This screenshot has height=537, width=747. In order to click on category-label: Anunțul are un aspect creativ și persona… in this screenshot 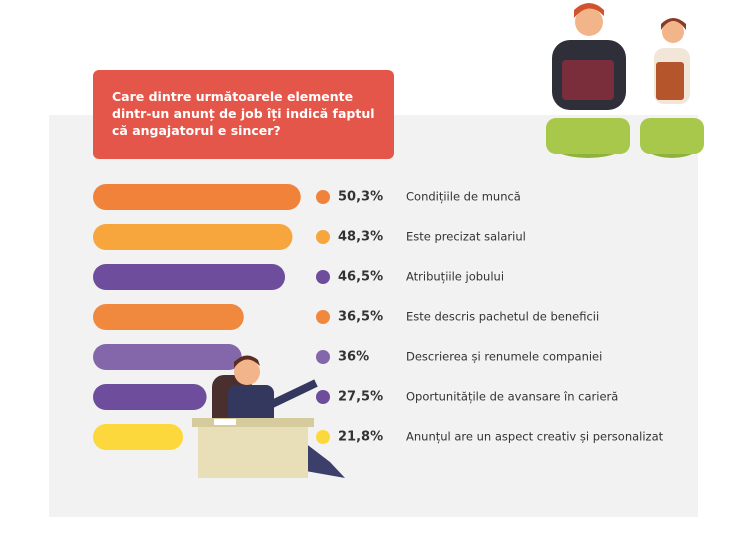, I will do `click(535, 437)`.